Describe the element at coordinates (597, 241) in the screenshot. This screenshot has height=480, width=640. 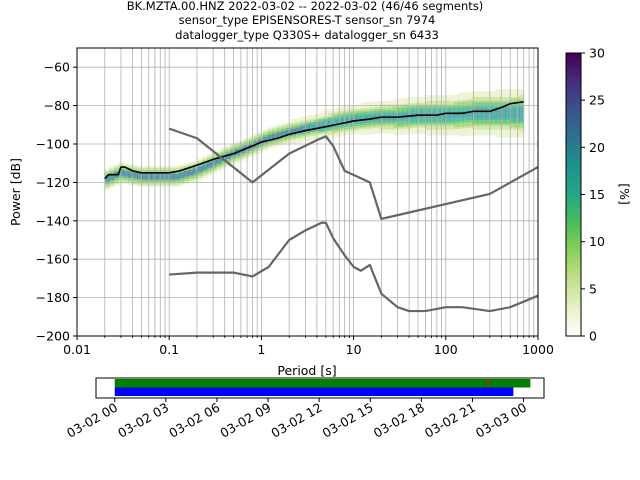
I see `colorbar-tick-label: 10` at that location.